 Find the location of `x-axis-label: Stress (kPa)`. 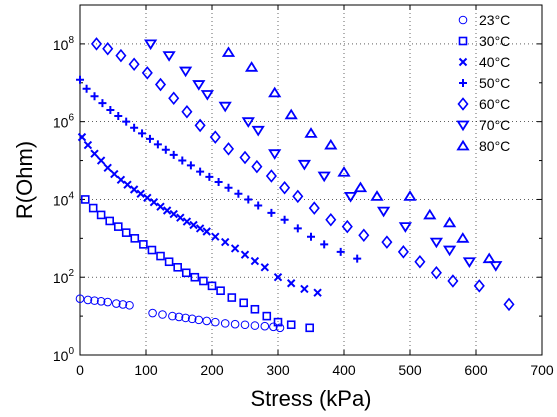

x-axis-label: Stress (kPa) is located at coordinates (310, 398).